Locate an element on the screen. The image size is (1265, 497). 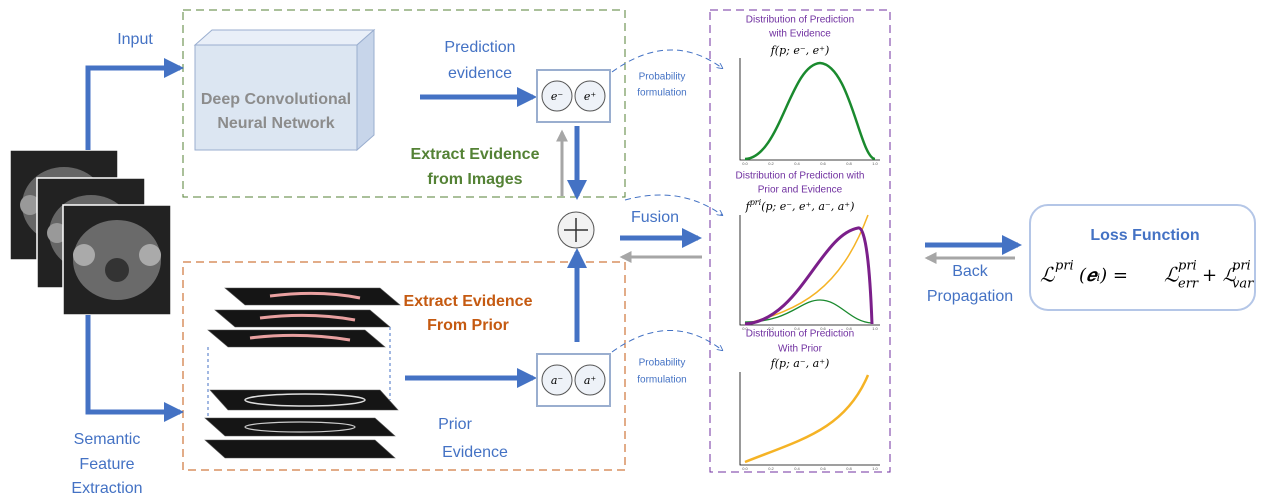
formula-part: err is located at coordinates (1188, 284).